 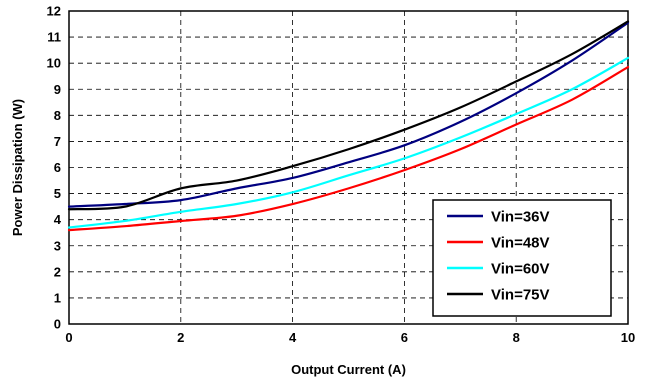 I want to click on legend-entry-label: Vin=75V, so click(x=520, y=295).